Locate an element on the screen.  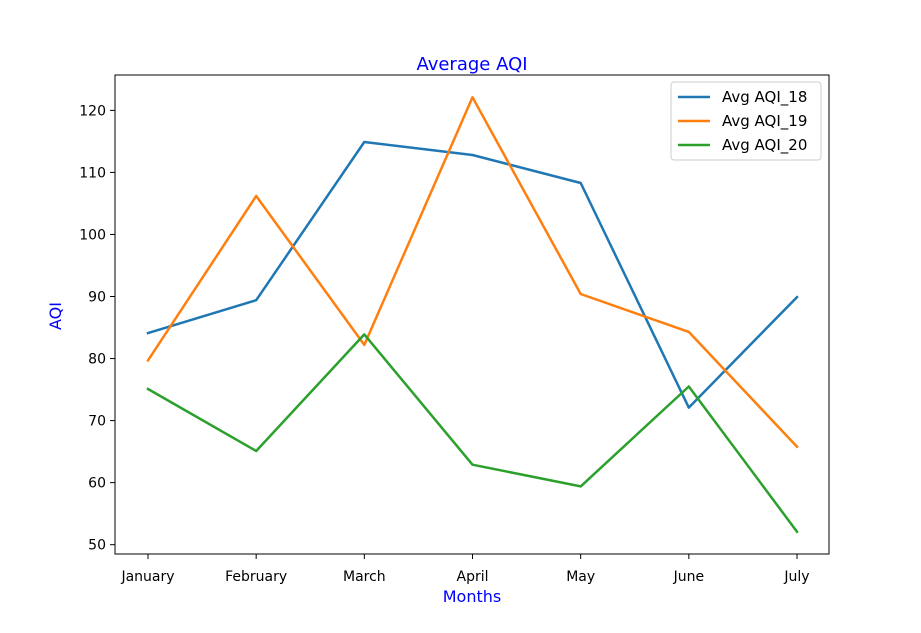
x-tick-label: July is located at coordinates (796, 577).